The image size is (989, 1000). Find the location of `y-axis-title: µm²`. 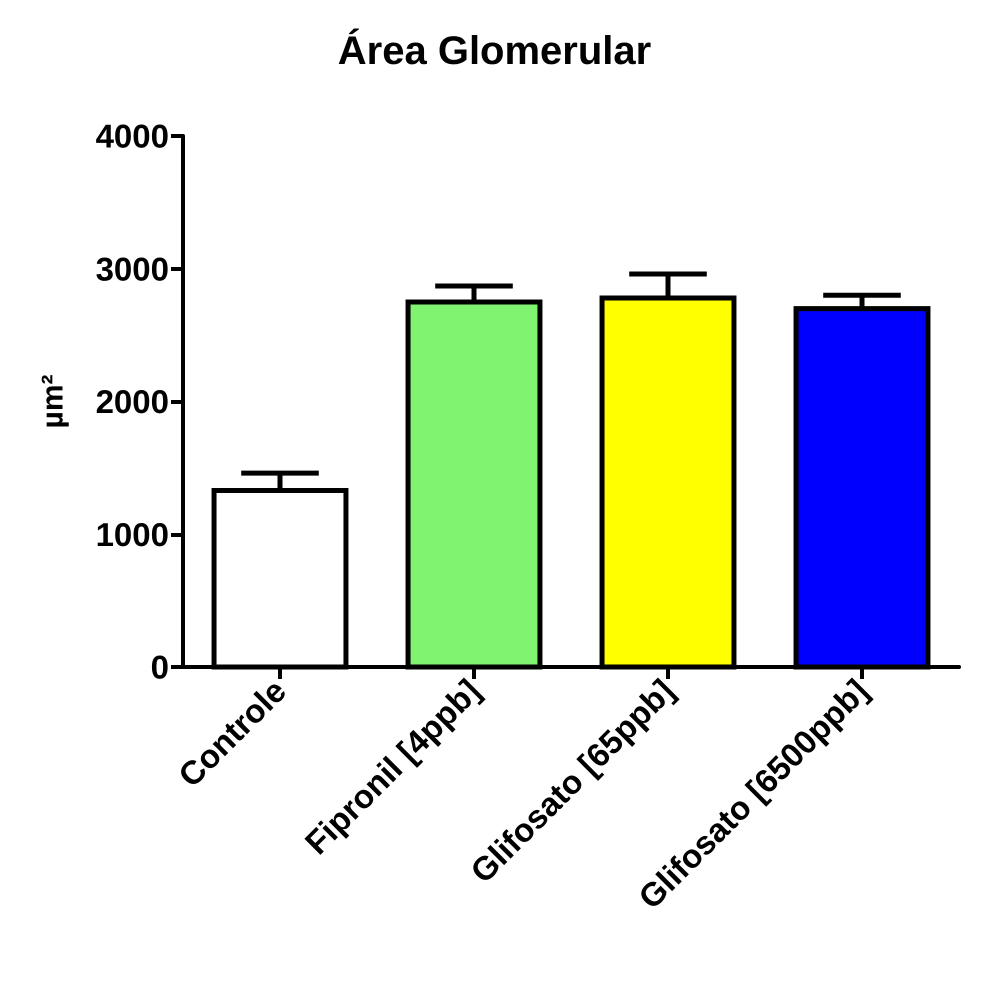

y-axis-title: µm² is located at coordinates (53, 401).